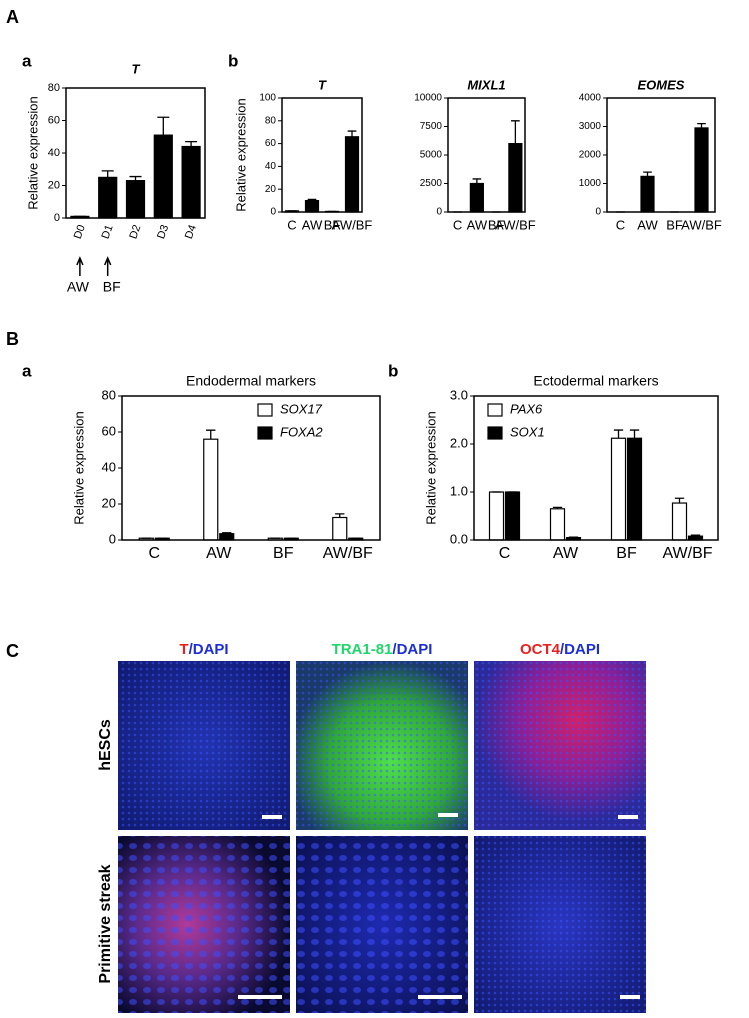 This screenshot has width=749, height=1018. Describe the element at coordinates (105, 923) in the screenshot. I see `row-label: Primitive streak` at that location.